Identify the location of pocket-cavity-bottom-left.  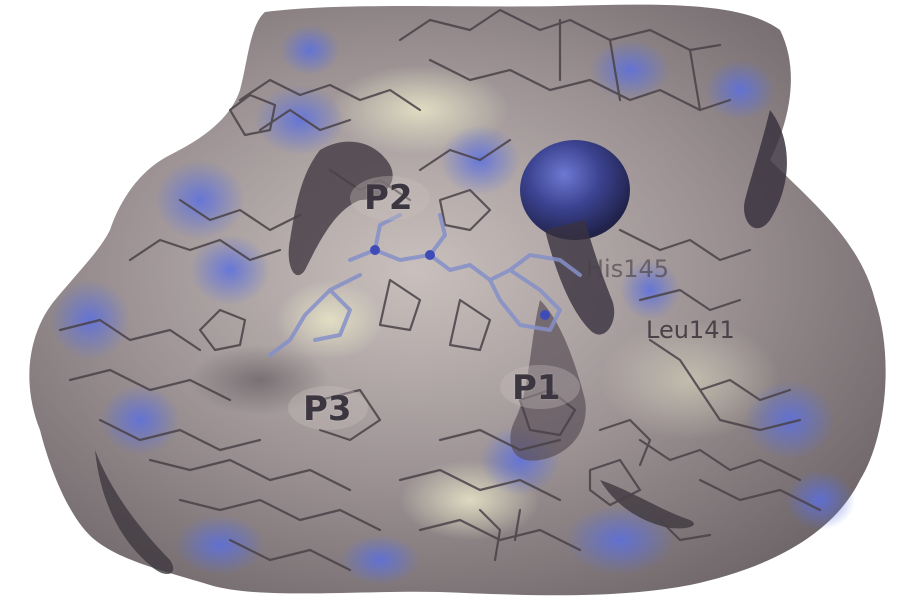
(134, 512).